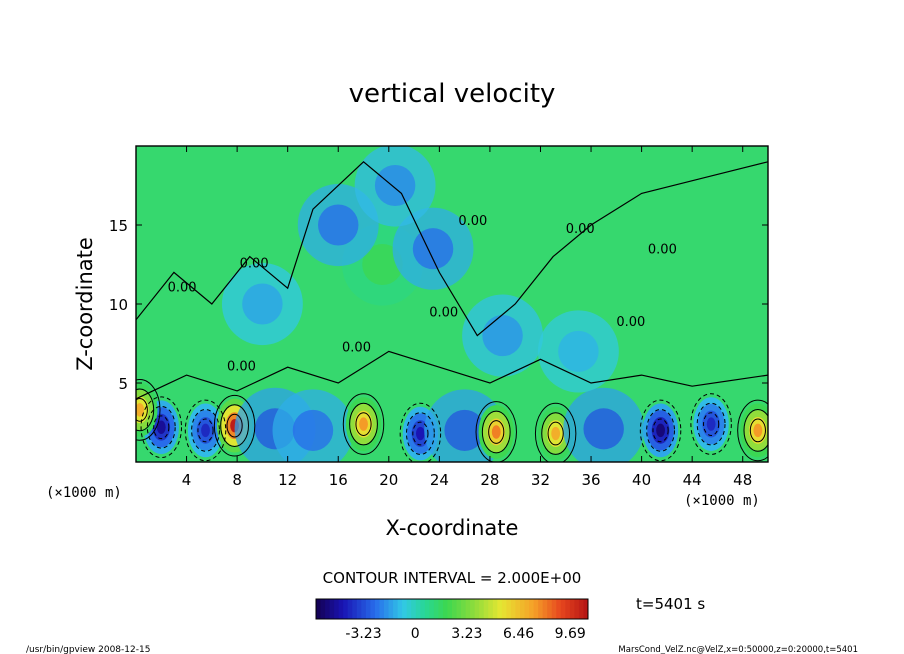 This screenshot has height=654, width=904. I want to click on x-tick-label: 20, so click(388, 480).